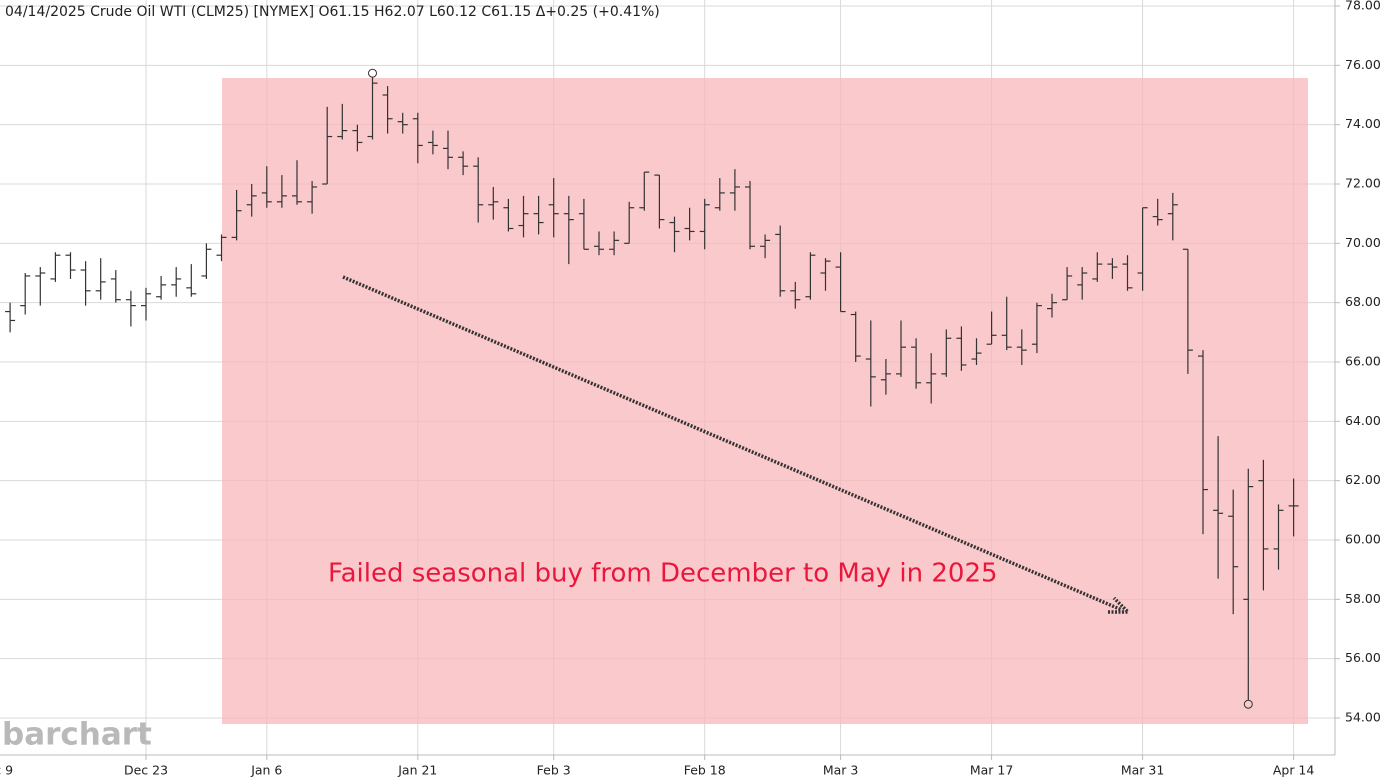  I want to click on arrow-head, so click(1120, 605).